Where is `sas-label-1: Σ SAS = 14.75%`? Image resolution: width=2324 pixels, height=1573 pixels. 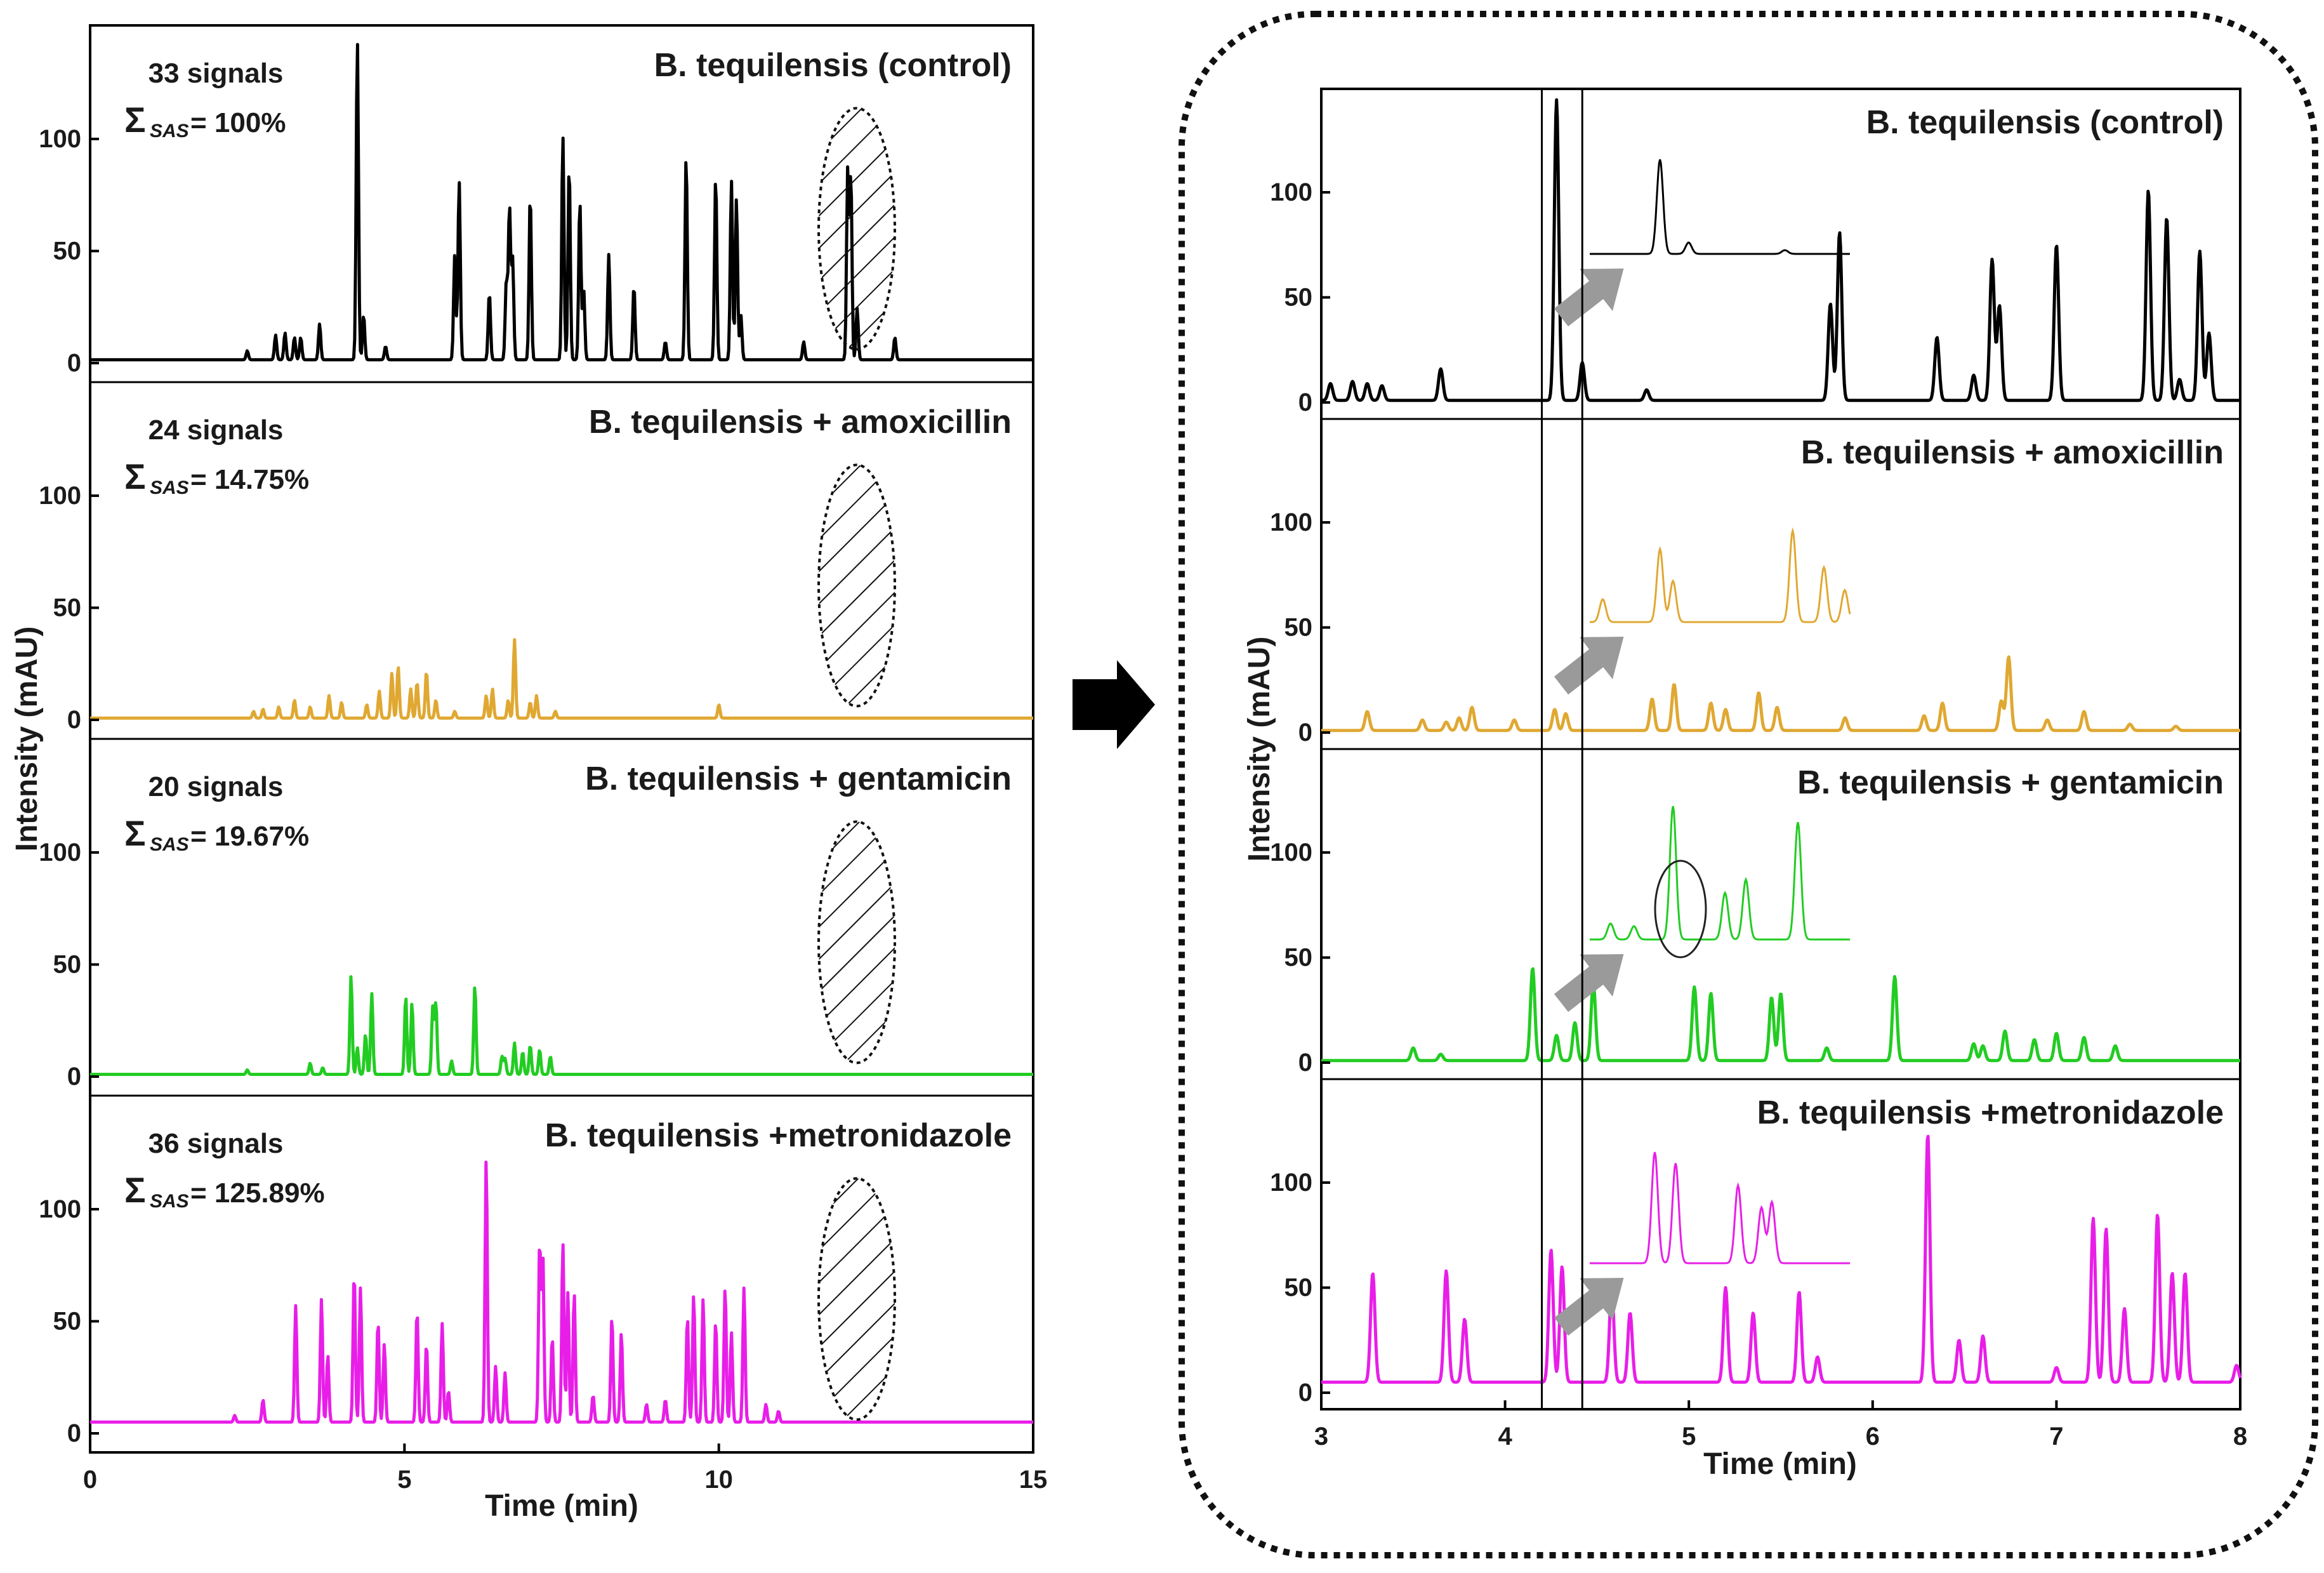
sas-label-1: Σ SAS = 14.75% is located at coordinates (216, 477).